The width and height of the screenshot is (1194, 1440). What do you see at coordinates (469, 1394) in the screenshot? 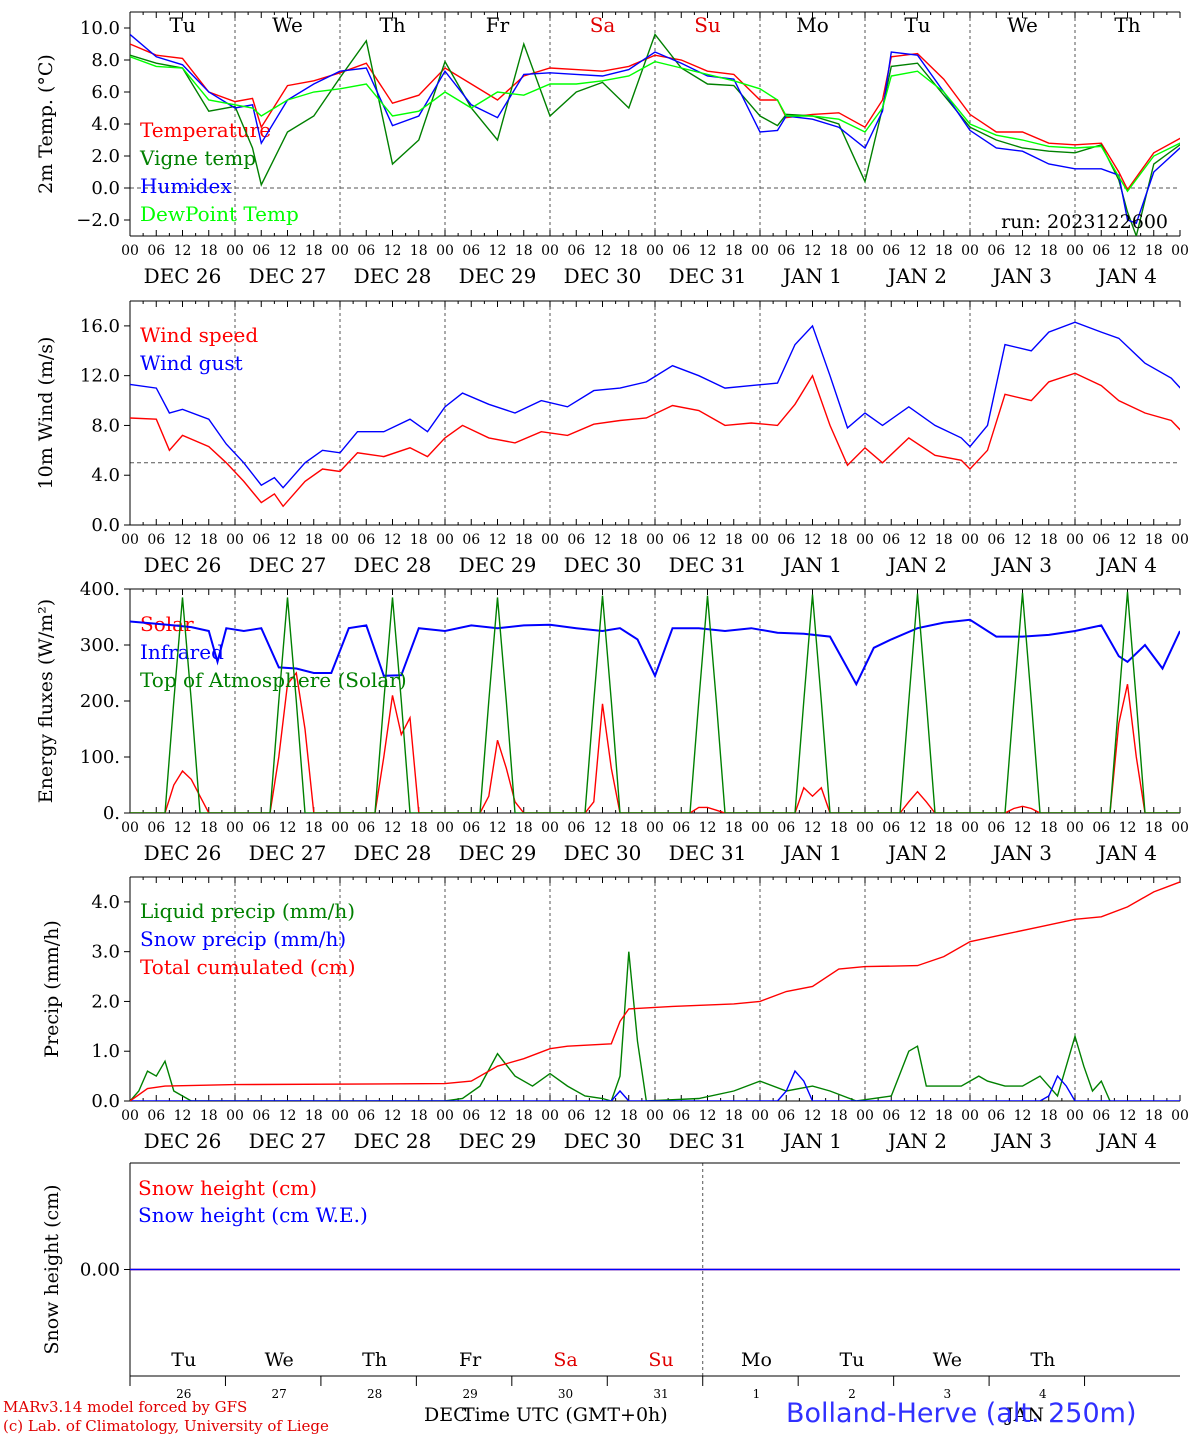
I see `day-number: 29` at bounding box center [469, 1394].